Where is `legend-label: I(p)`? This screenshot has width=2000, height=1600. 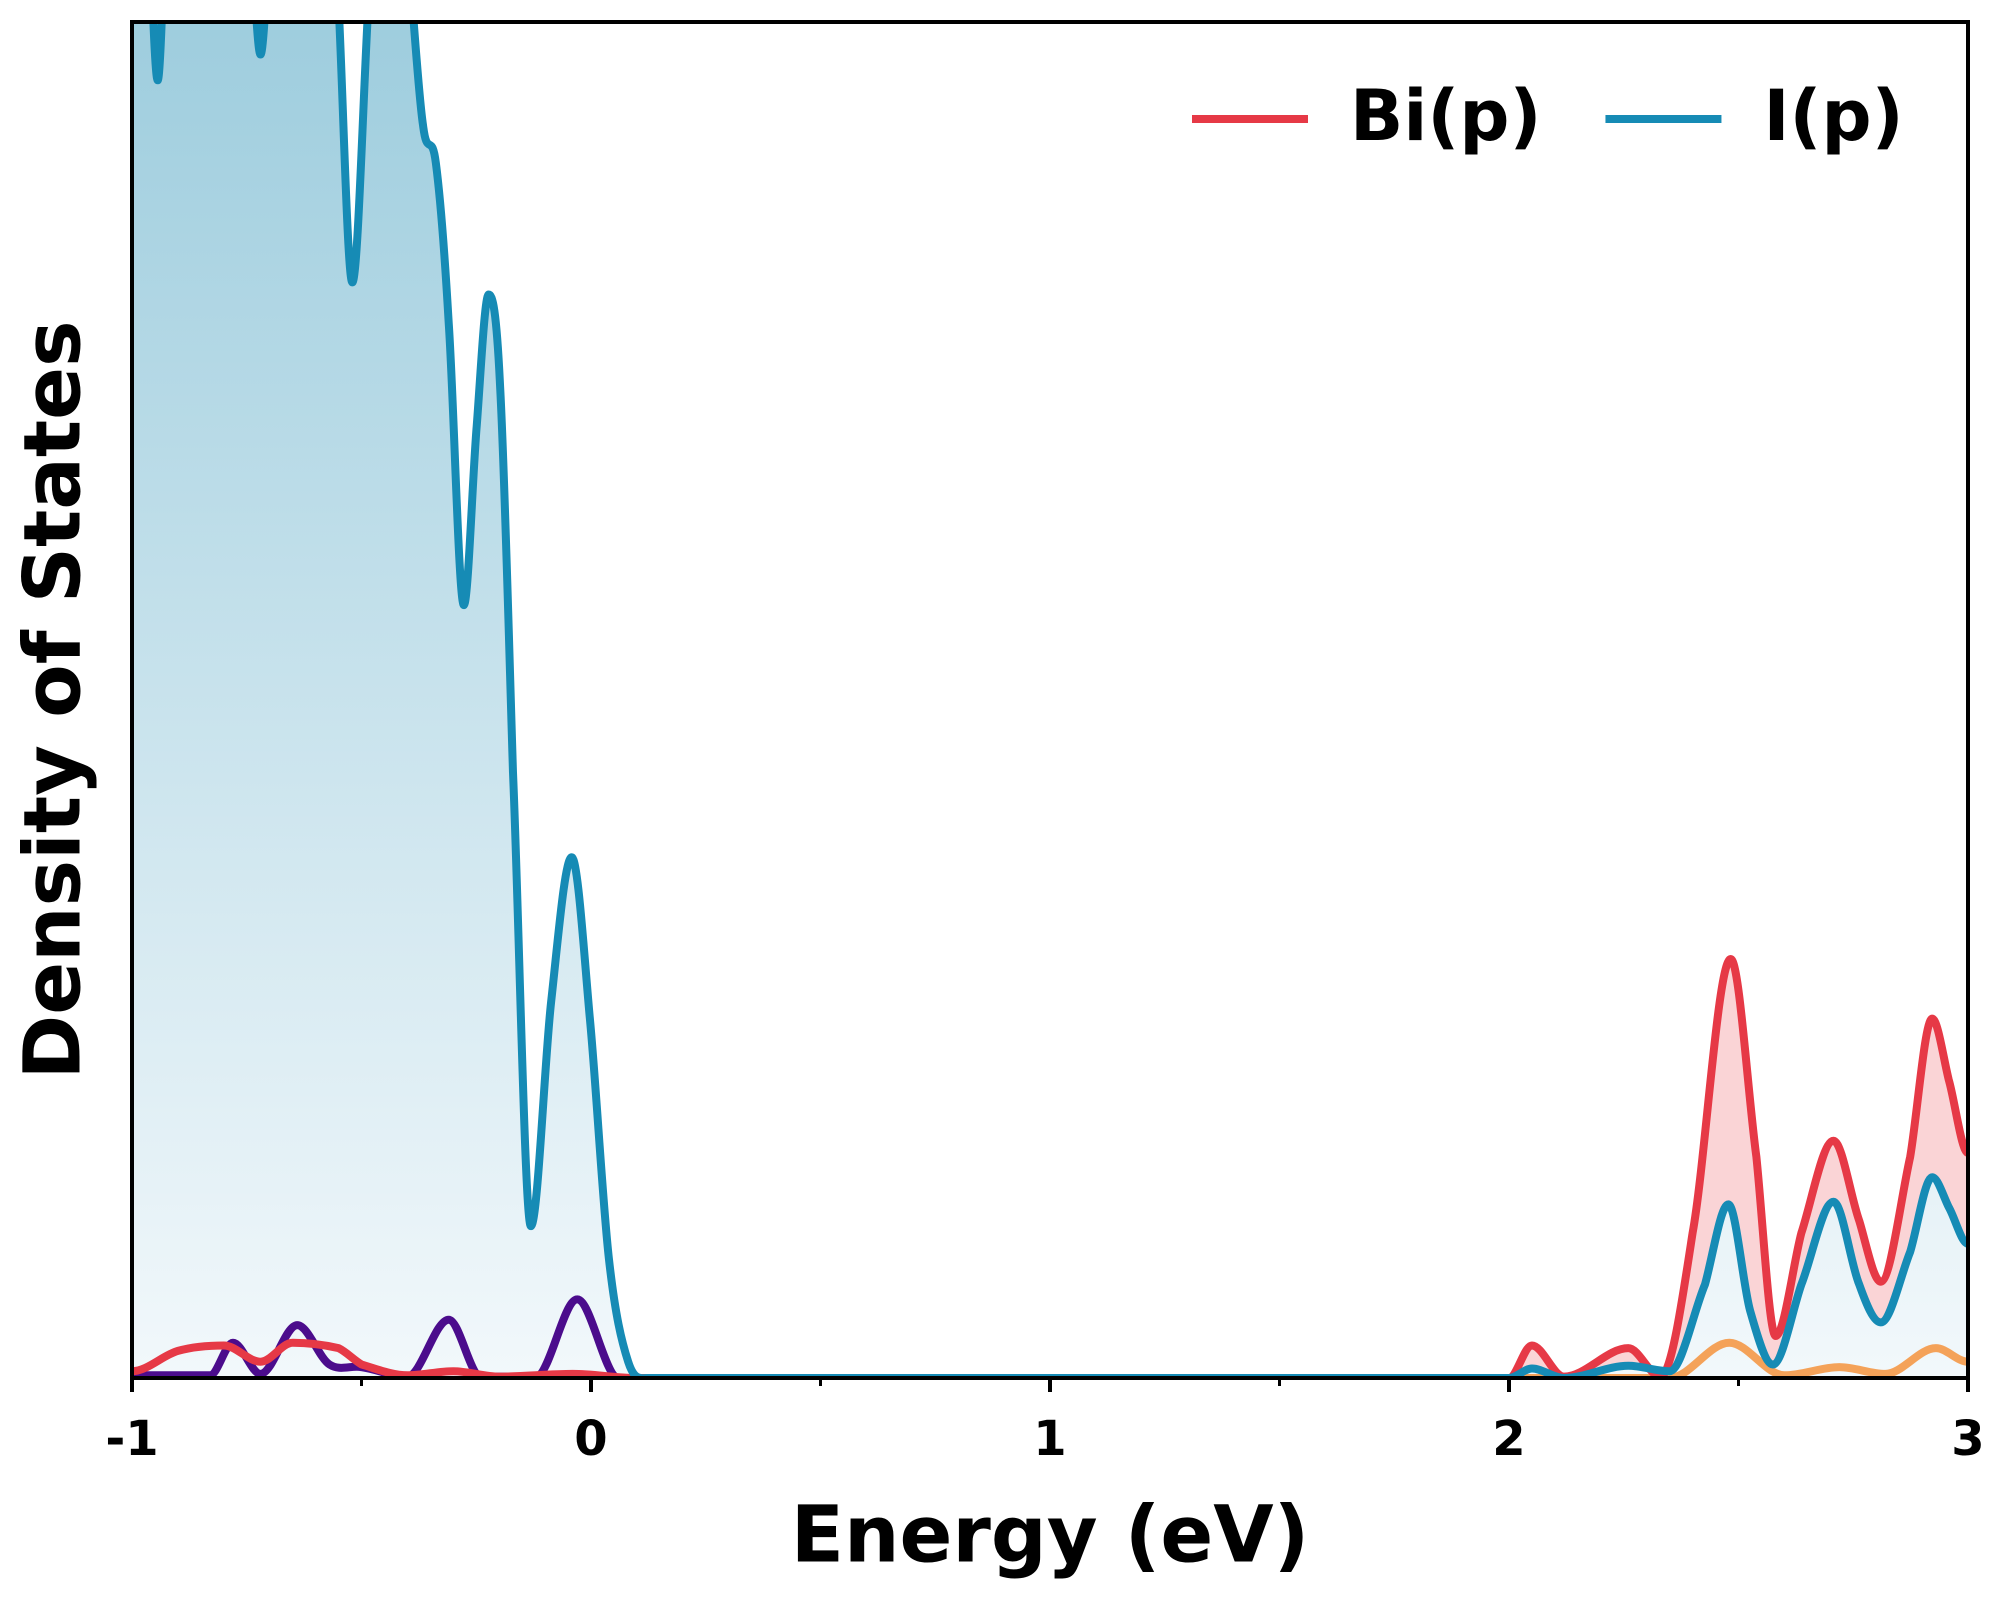 legend-label: I(p) is located at coordinates (1833, 116).